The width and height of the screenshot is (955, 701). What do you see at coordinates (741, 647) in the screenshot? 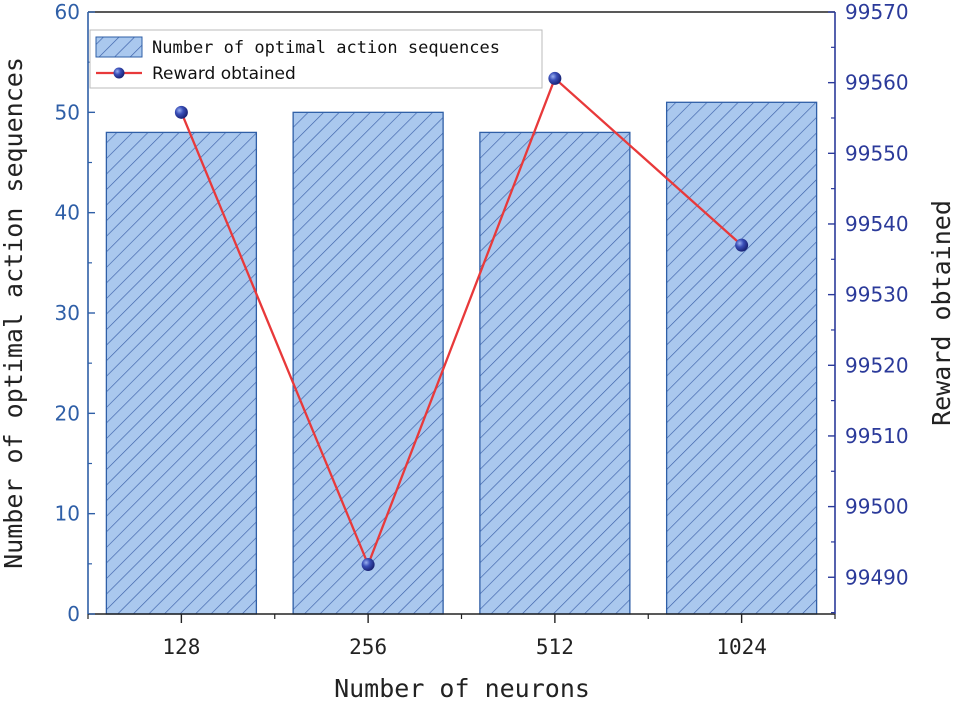
I see `x-tick-label: 1024` at bounding box center [741, 647].